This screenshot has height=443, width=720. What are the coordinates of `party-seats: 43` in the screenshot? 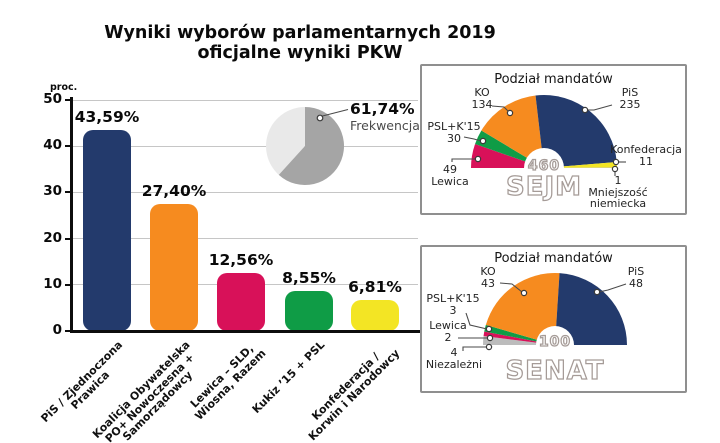 It's located at (488, 283).